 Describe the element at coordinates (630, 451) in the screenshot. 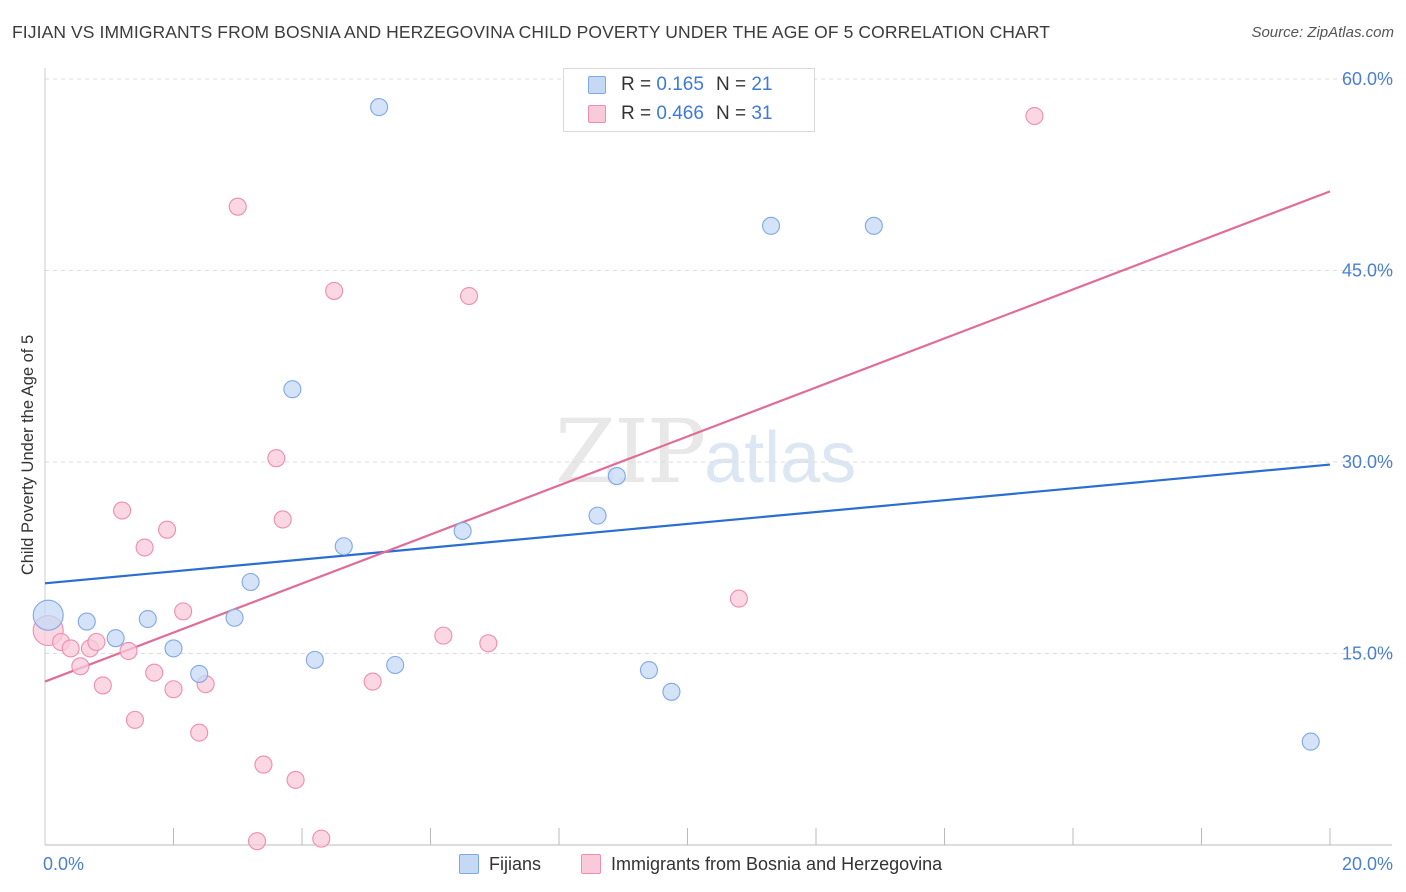

I see `watermark-zip: ZIP` at that location.